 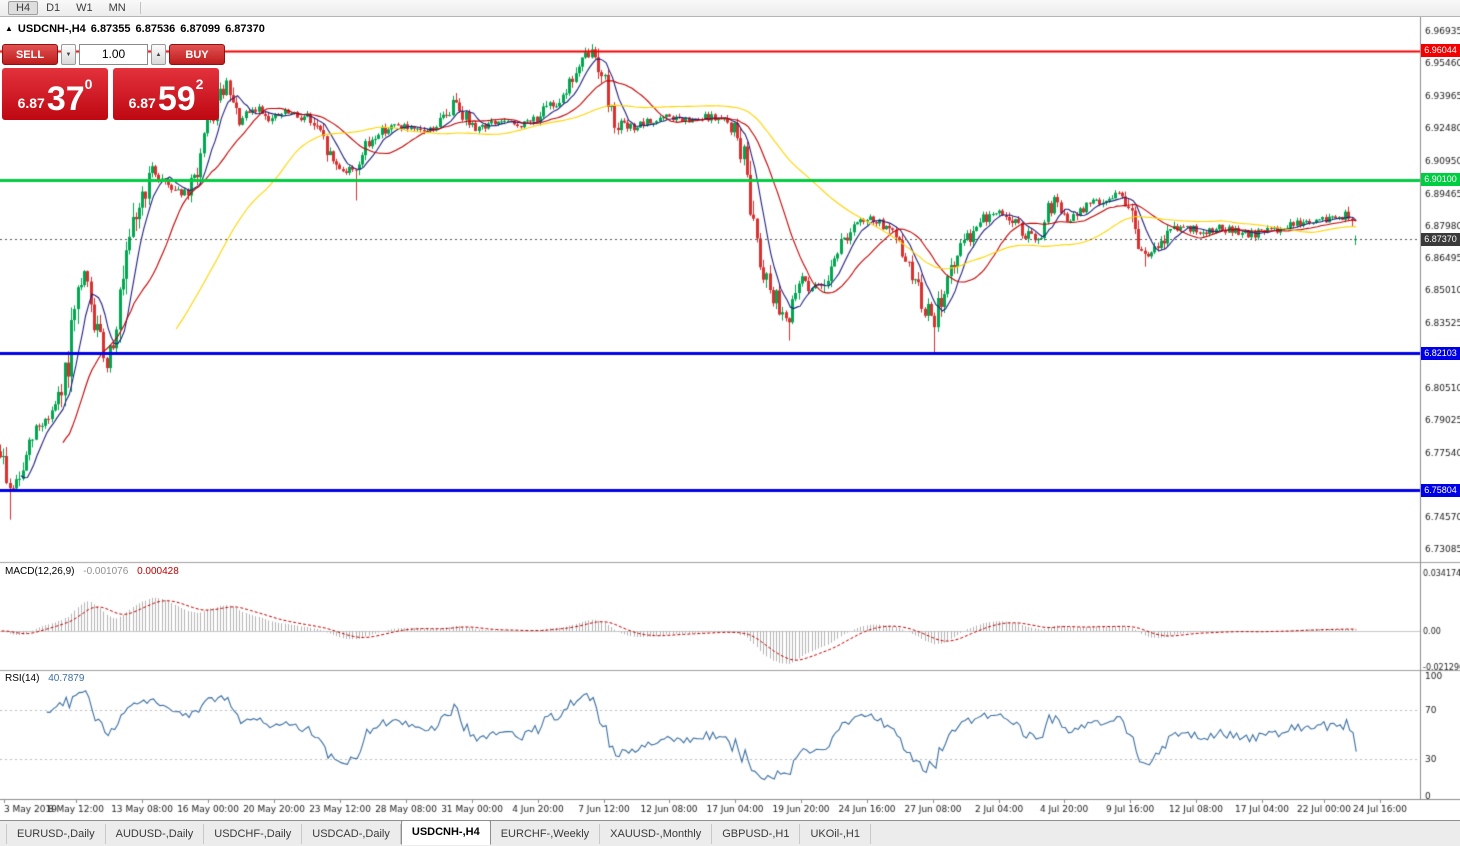 What do you see at coordinates (9, 28) in the screenshot?
I see `one-click-collapse-icon: ▲` at bounding box center [9, 28].